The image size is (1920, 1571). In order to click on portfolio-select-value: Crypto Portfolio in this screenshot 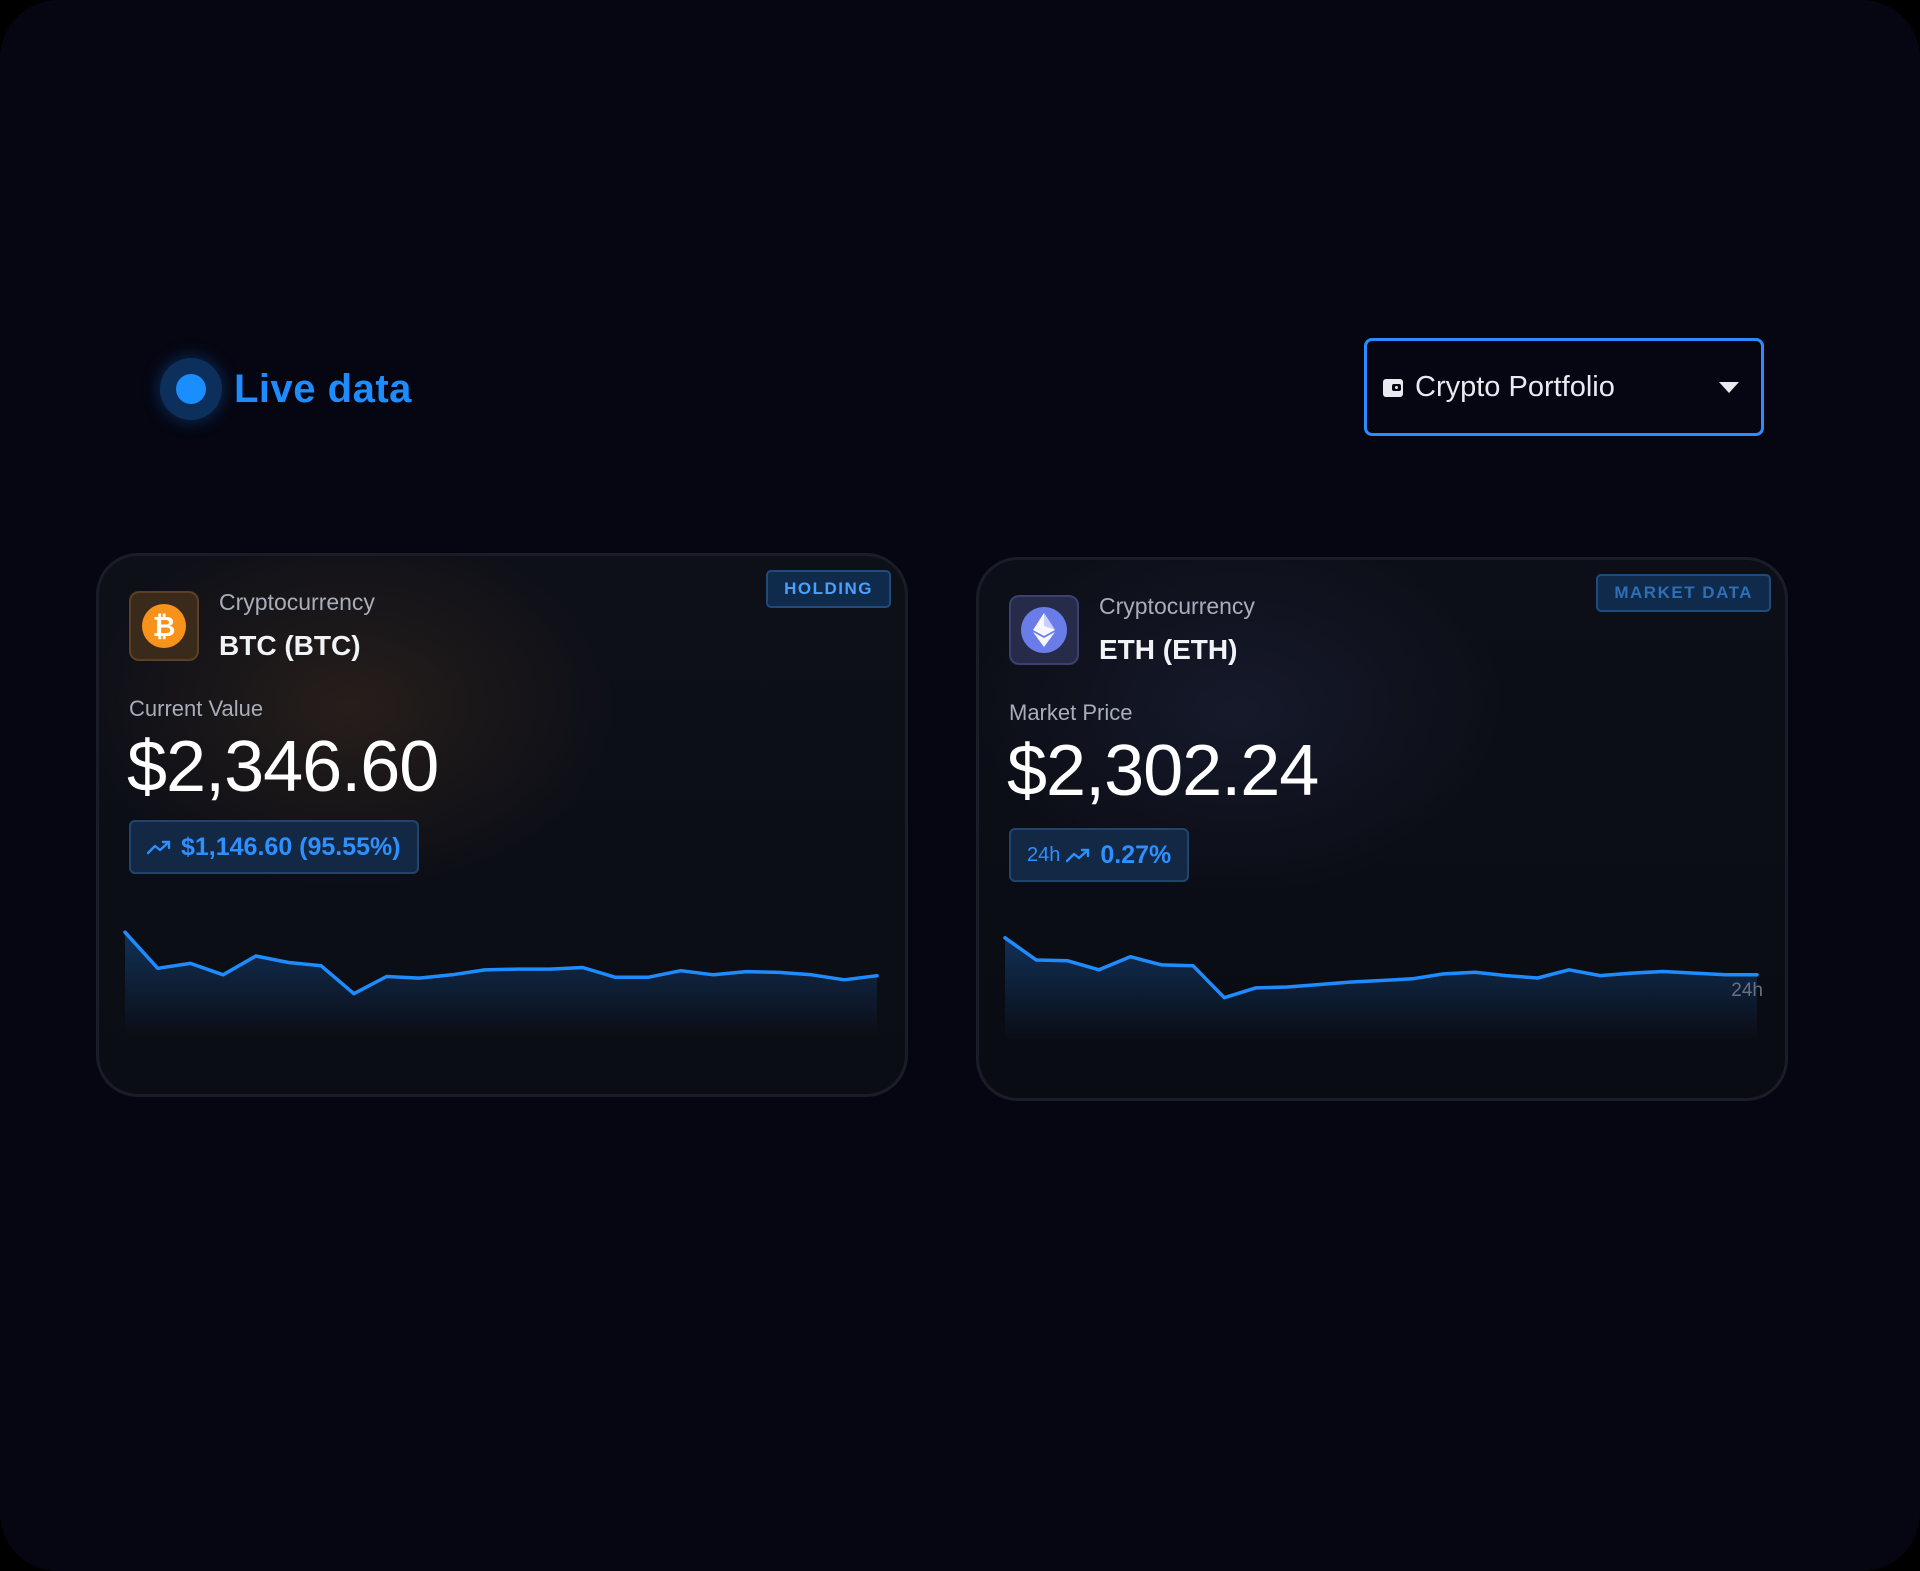, I will do `click(1515, 386)`.